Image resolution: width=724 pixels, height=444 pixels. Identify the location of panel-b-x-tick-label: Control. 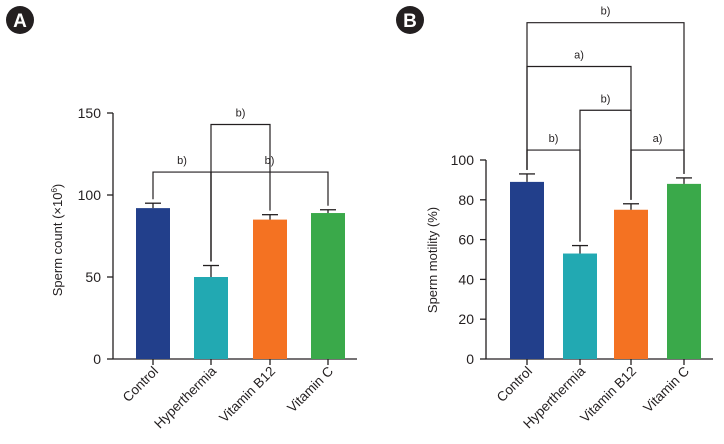
(514, 384).